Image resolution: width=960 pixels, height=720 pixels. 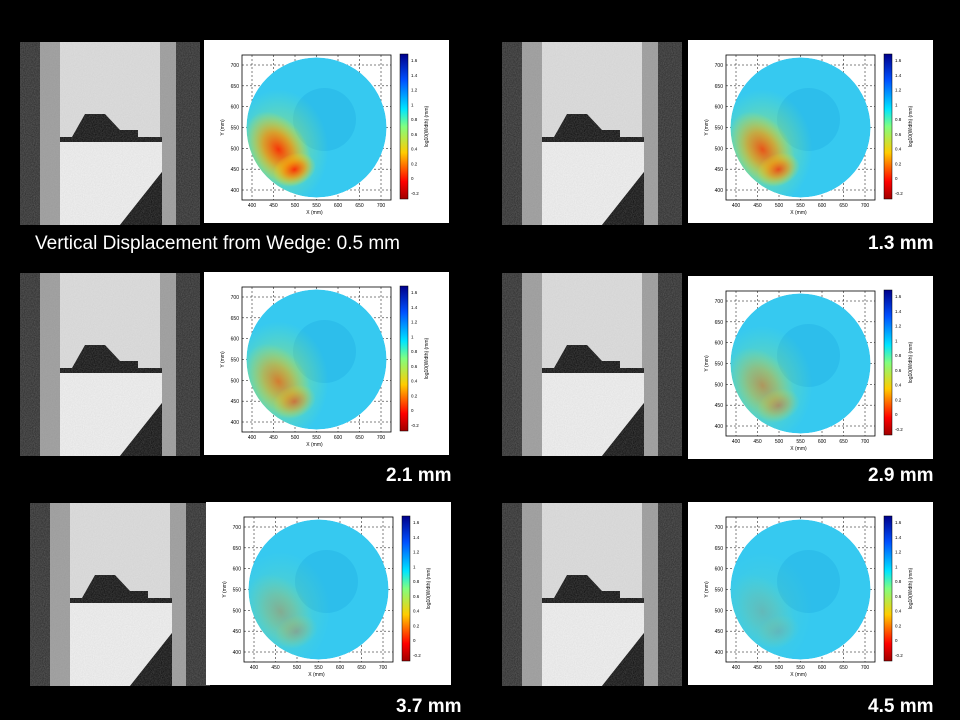 What do you see at coordinates (901, 706) in the screenshot?
I see `panel-caption: 4.5 mm` at bounding box center [901, 706].